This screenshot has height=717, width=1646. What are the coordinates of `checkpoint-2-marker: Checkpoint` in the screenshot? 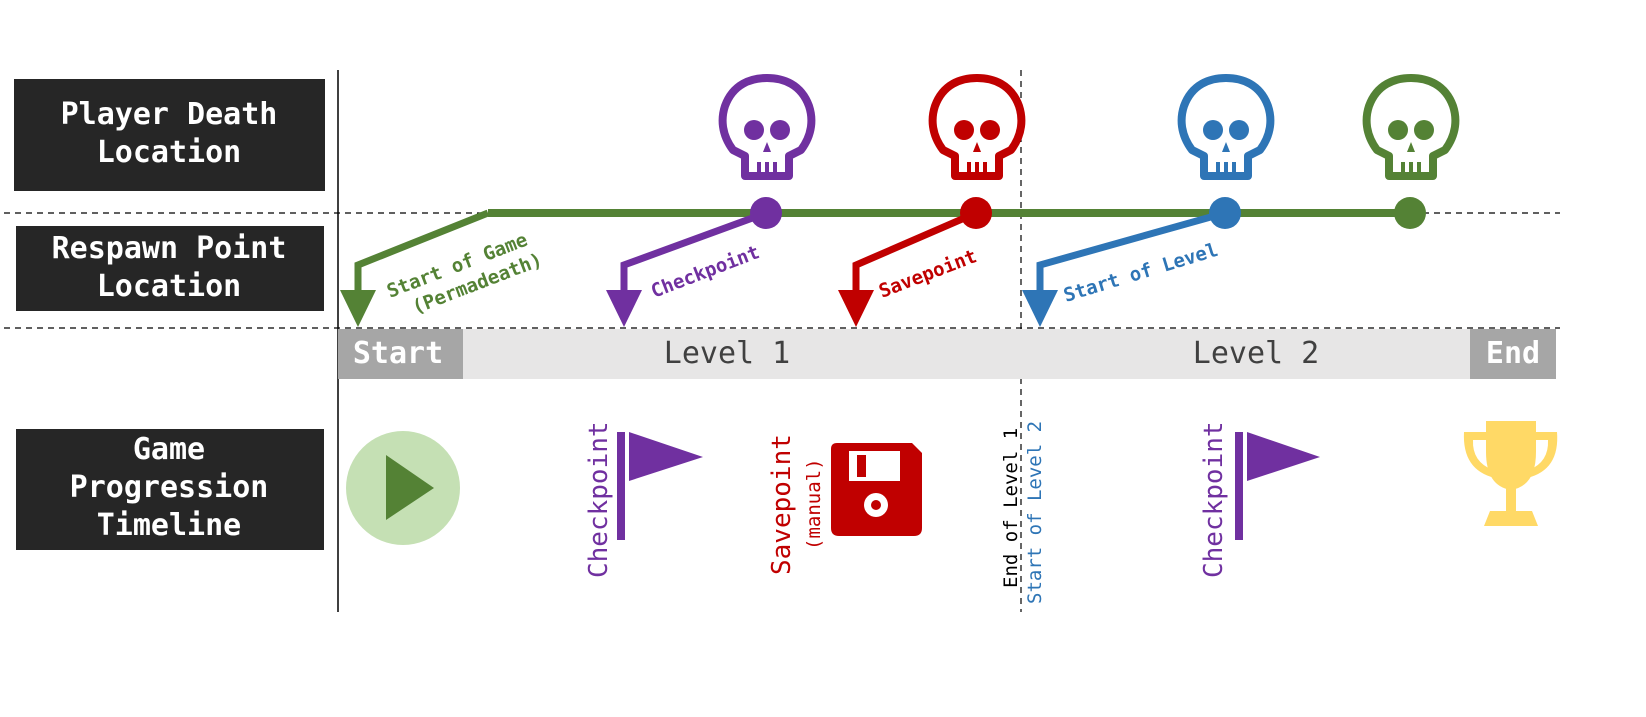 It's located at (1259, 499).